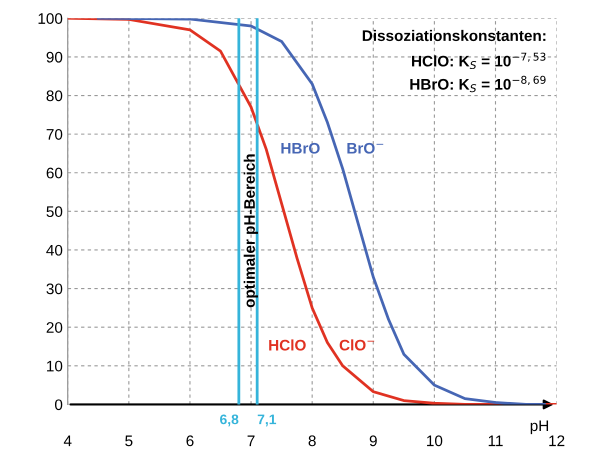 This screenshot has height=457, width=589. I want to click on y-tick-label: 100, so click(50, 18).